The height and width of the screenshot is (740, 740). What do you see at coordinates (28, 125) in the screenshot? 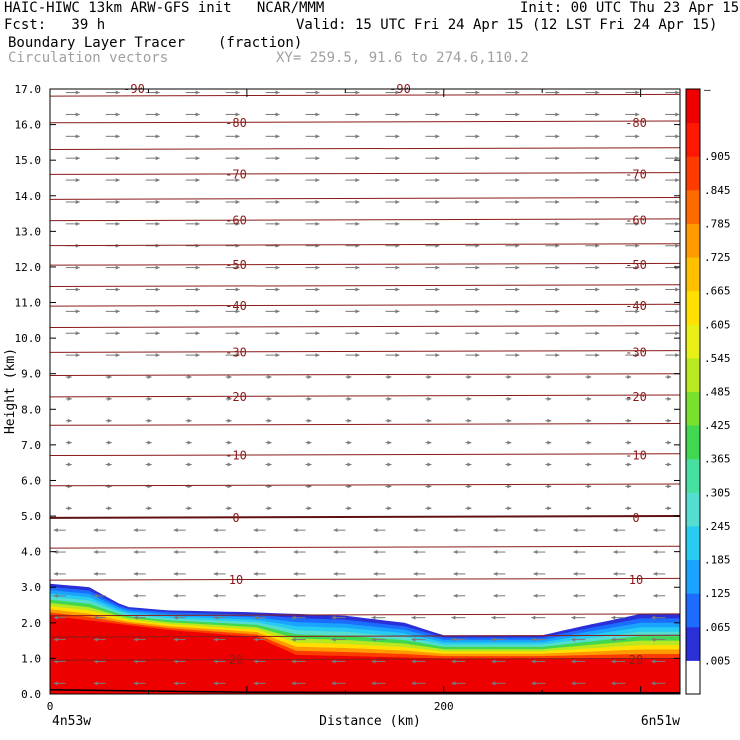
I see `y-tick-label: 16.0` at bounding box center [28, 125].